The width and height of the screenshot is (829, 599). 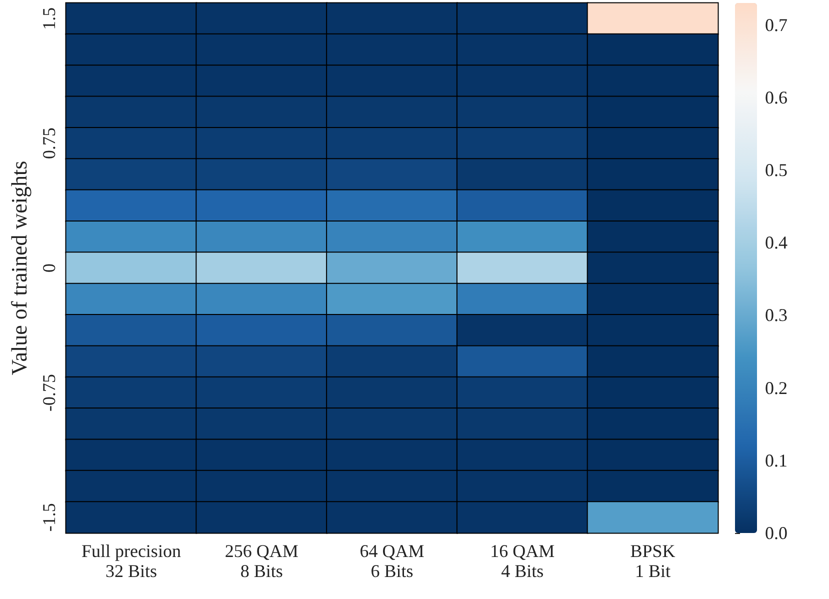 What do you see at coordinates (49, 268) in the screenshot?
I see `y-tick-label: 0` at bounding box center [49, 268].